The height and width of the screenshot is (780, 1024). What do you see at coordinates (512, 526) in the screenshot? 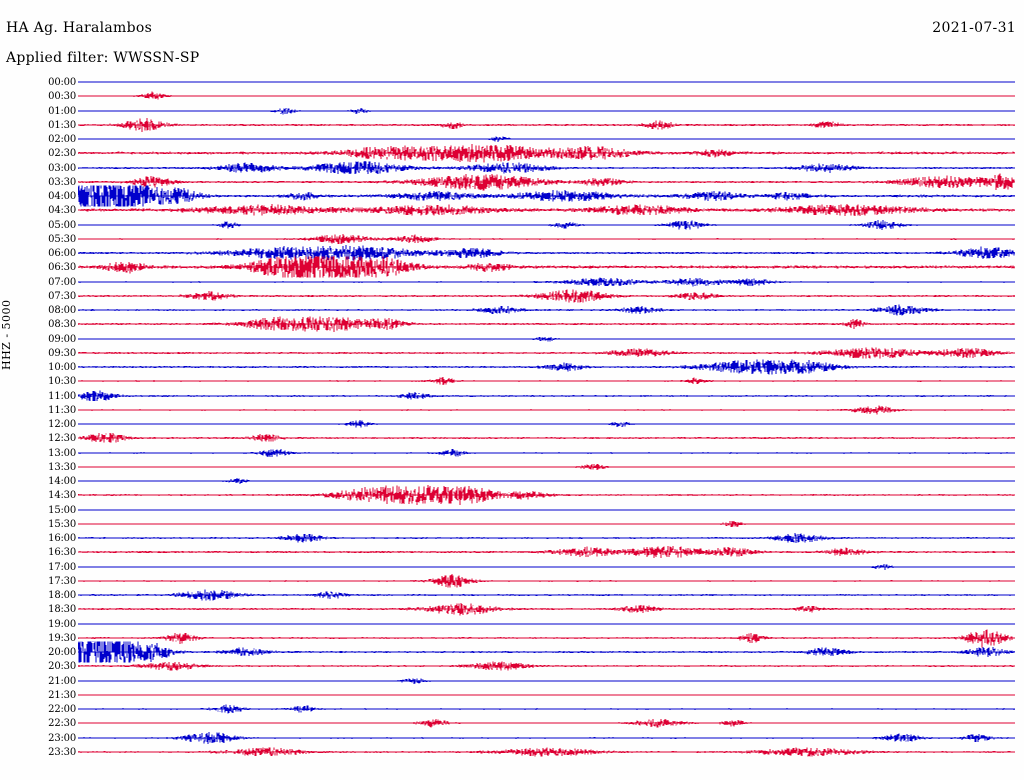
I see `trace-row: 15:30` at bounding box center [512, 526].